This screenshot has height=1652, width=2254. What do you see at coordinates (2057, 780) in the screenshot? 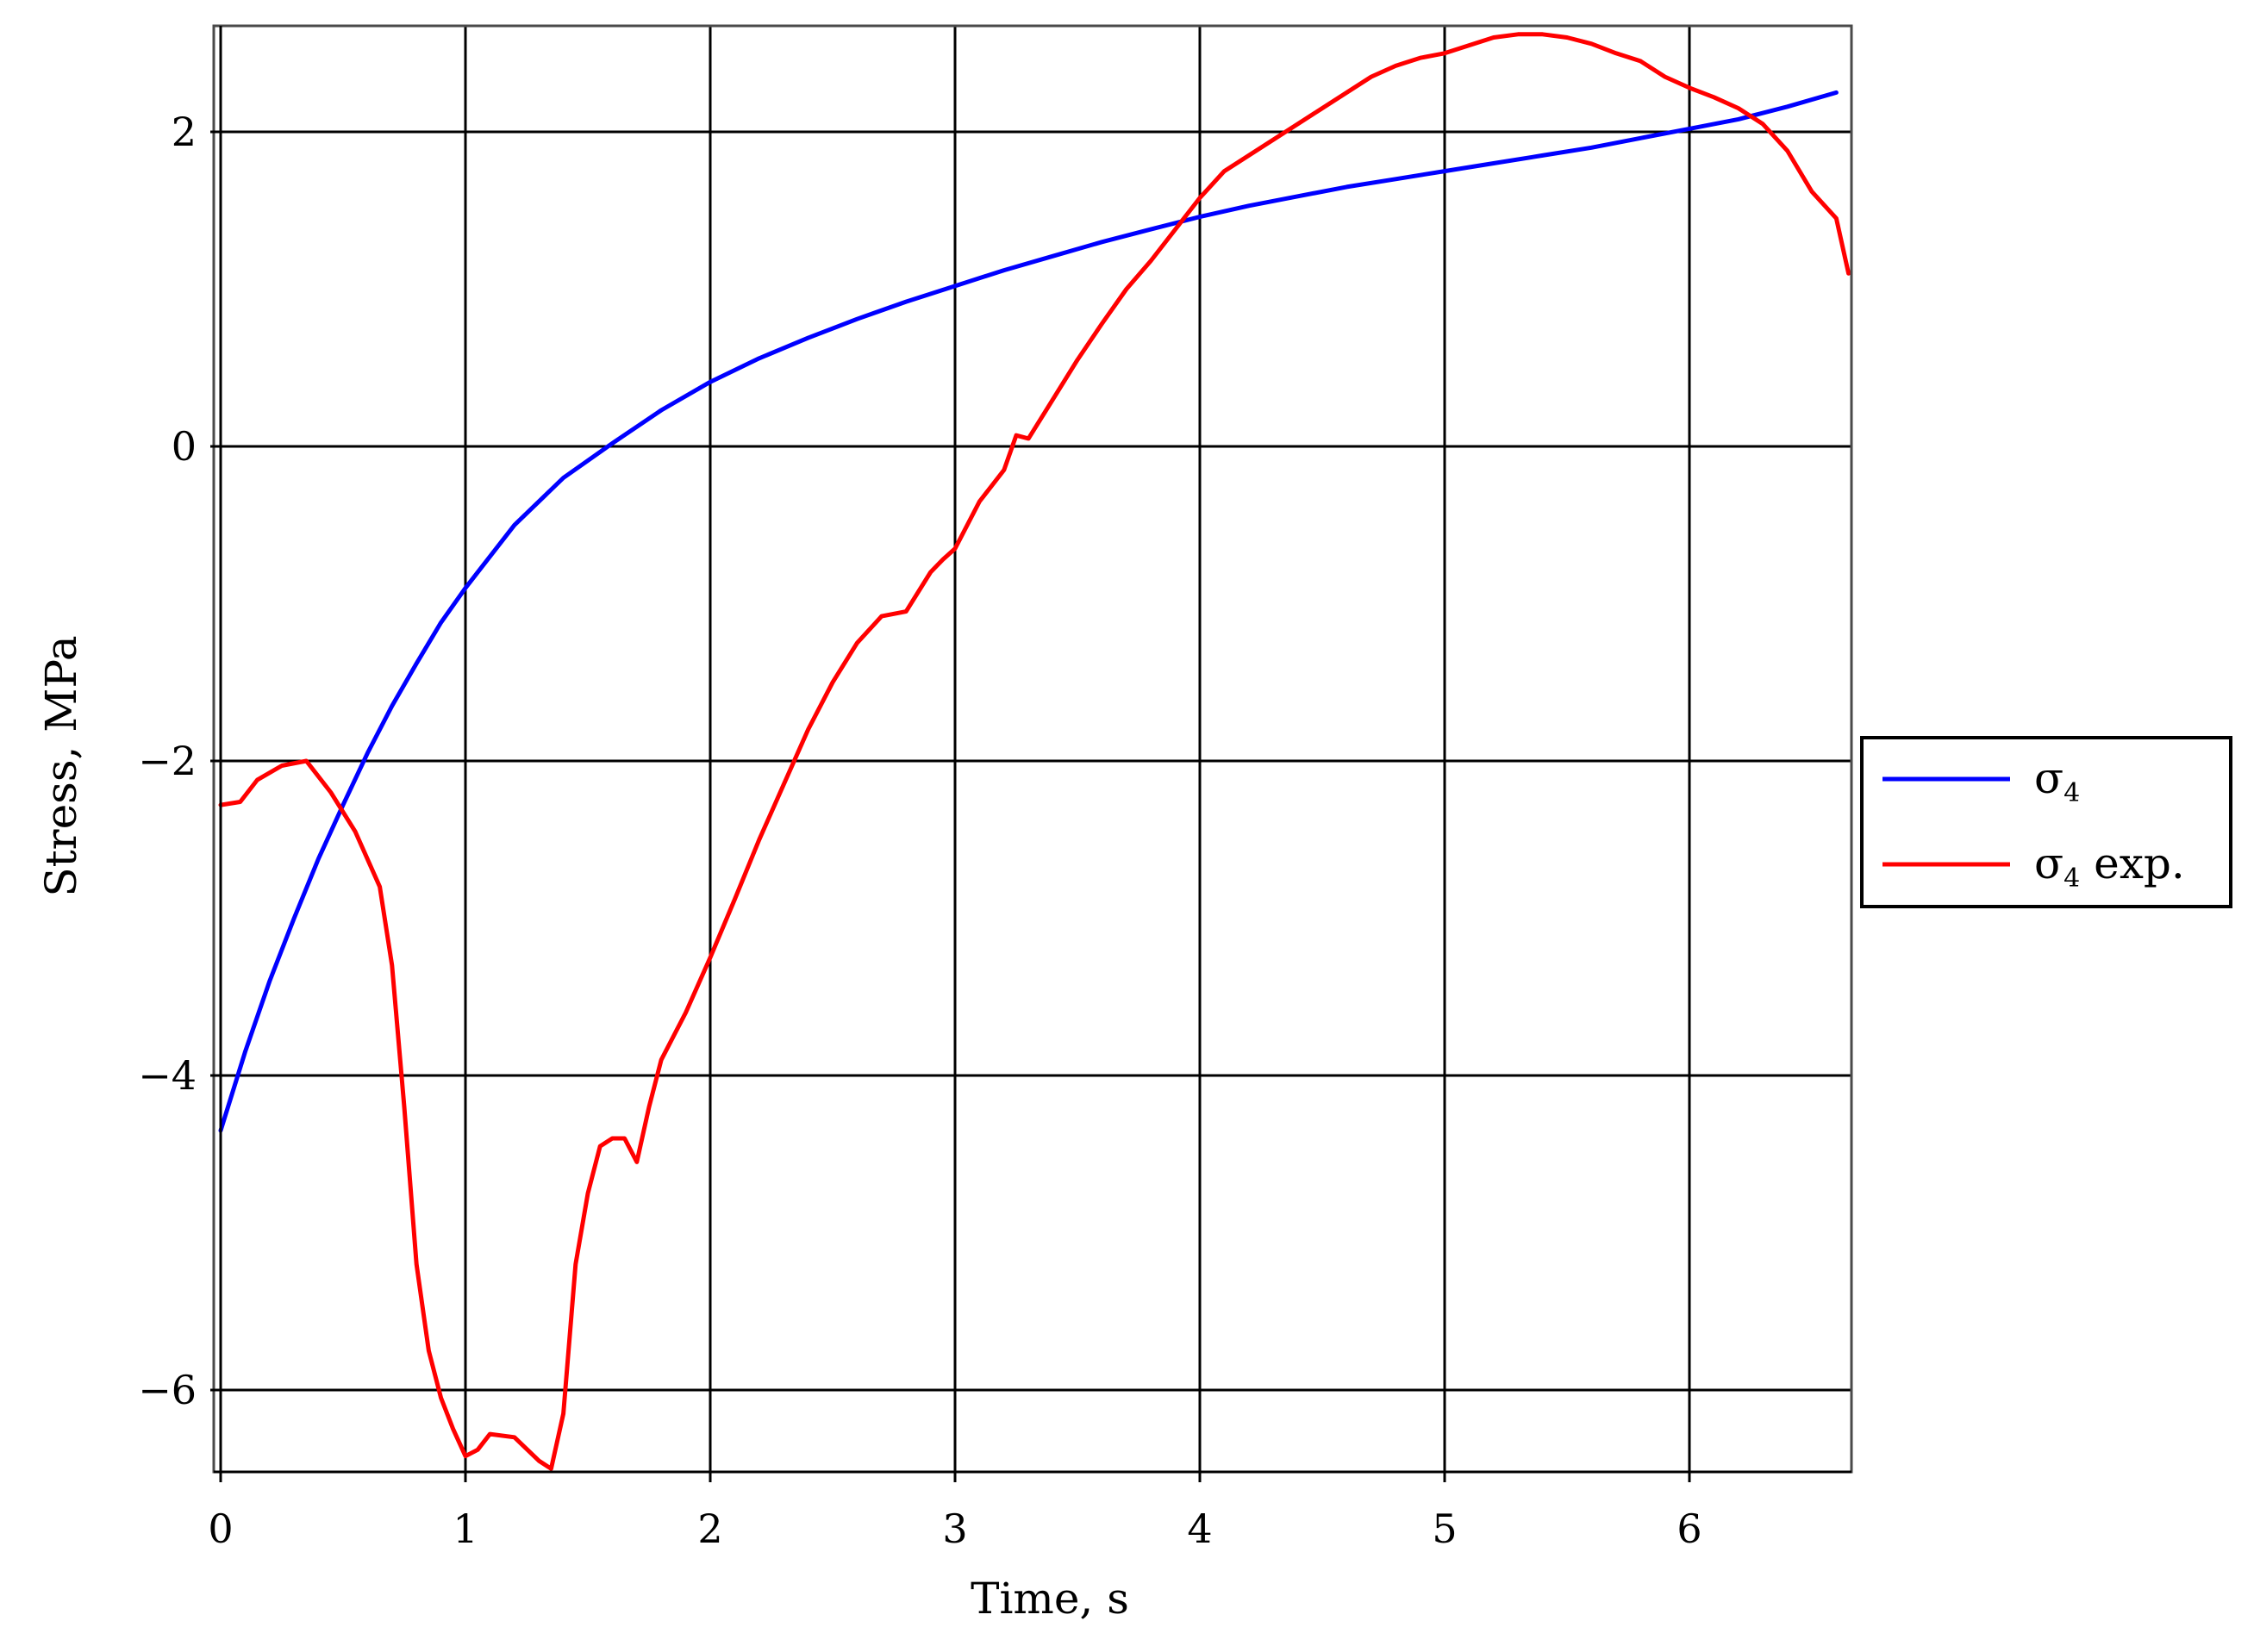
I see `legend-label: σ4` at bounding box center [2057, 780].